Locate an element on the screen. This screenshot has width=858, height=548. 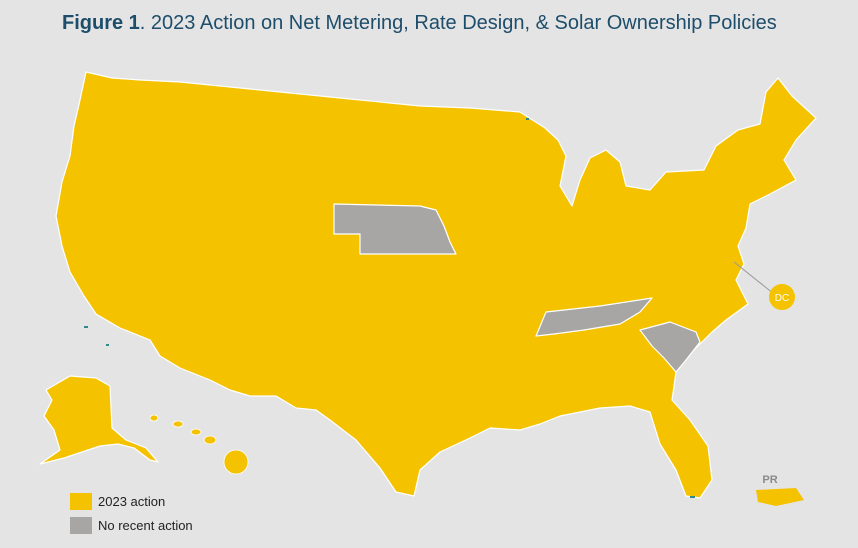
legend-item-no-action: No recent action is located at coordinates (131, 525).